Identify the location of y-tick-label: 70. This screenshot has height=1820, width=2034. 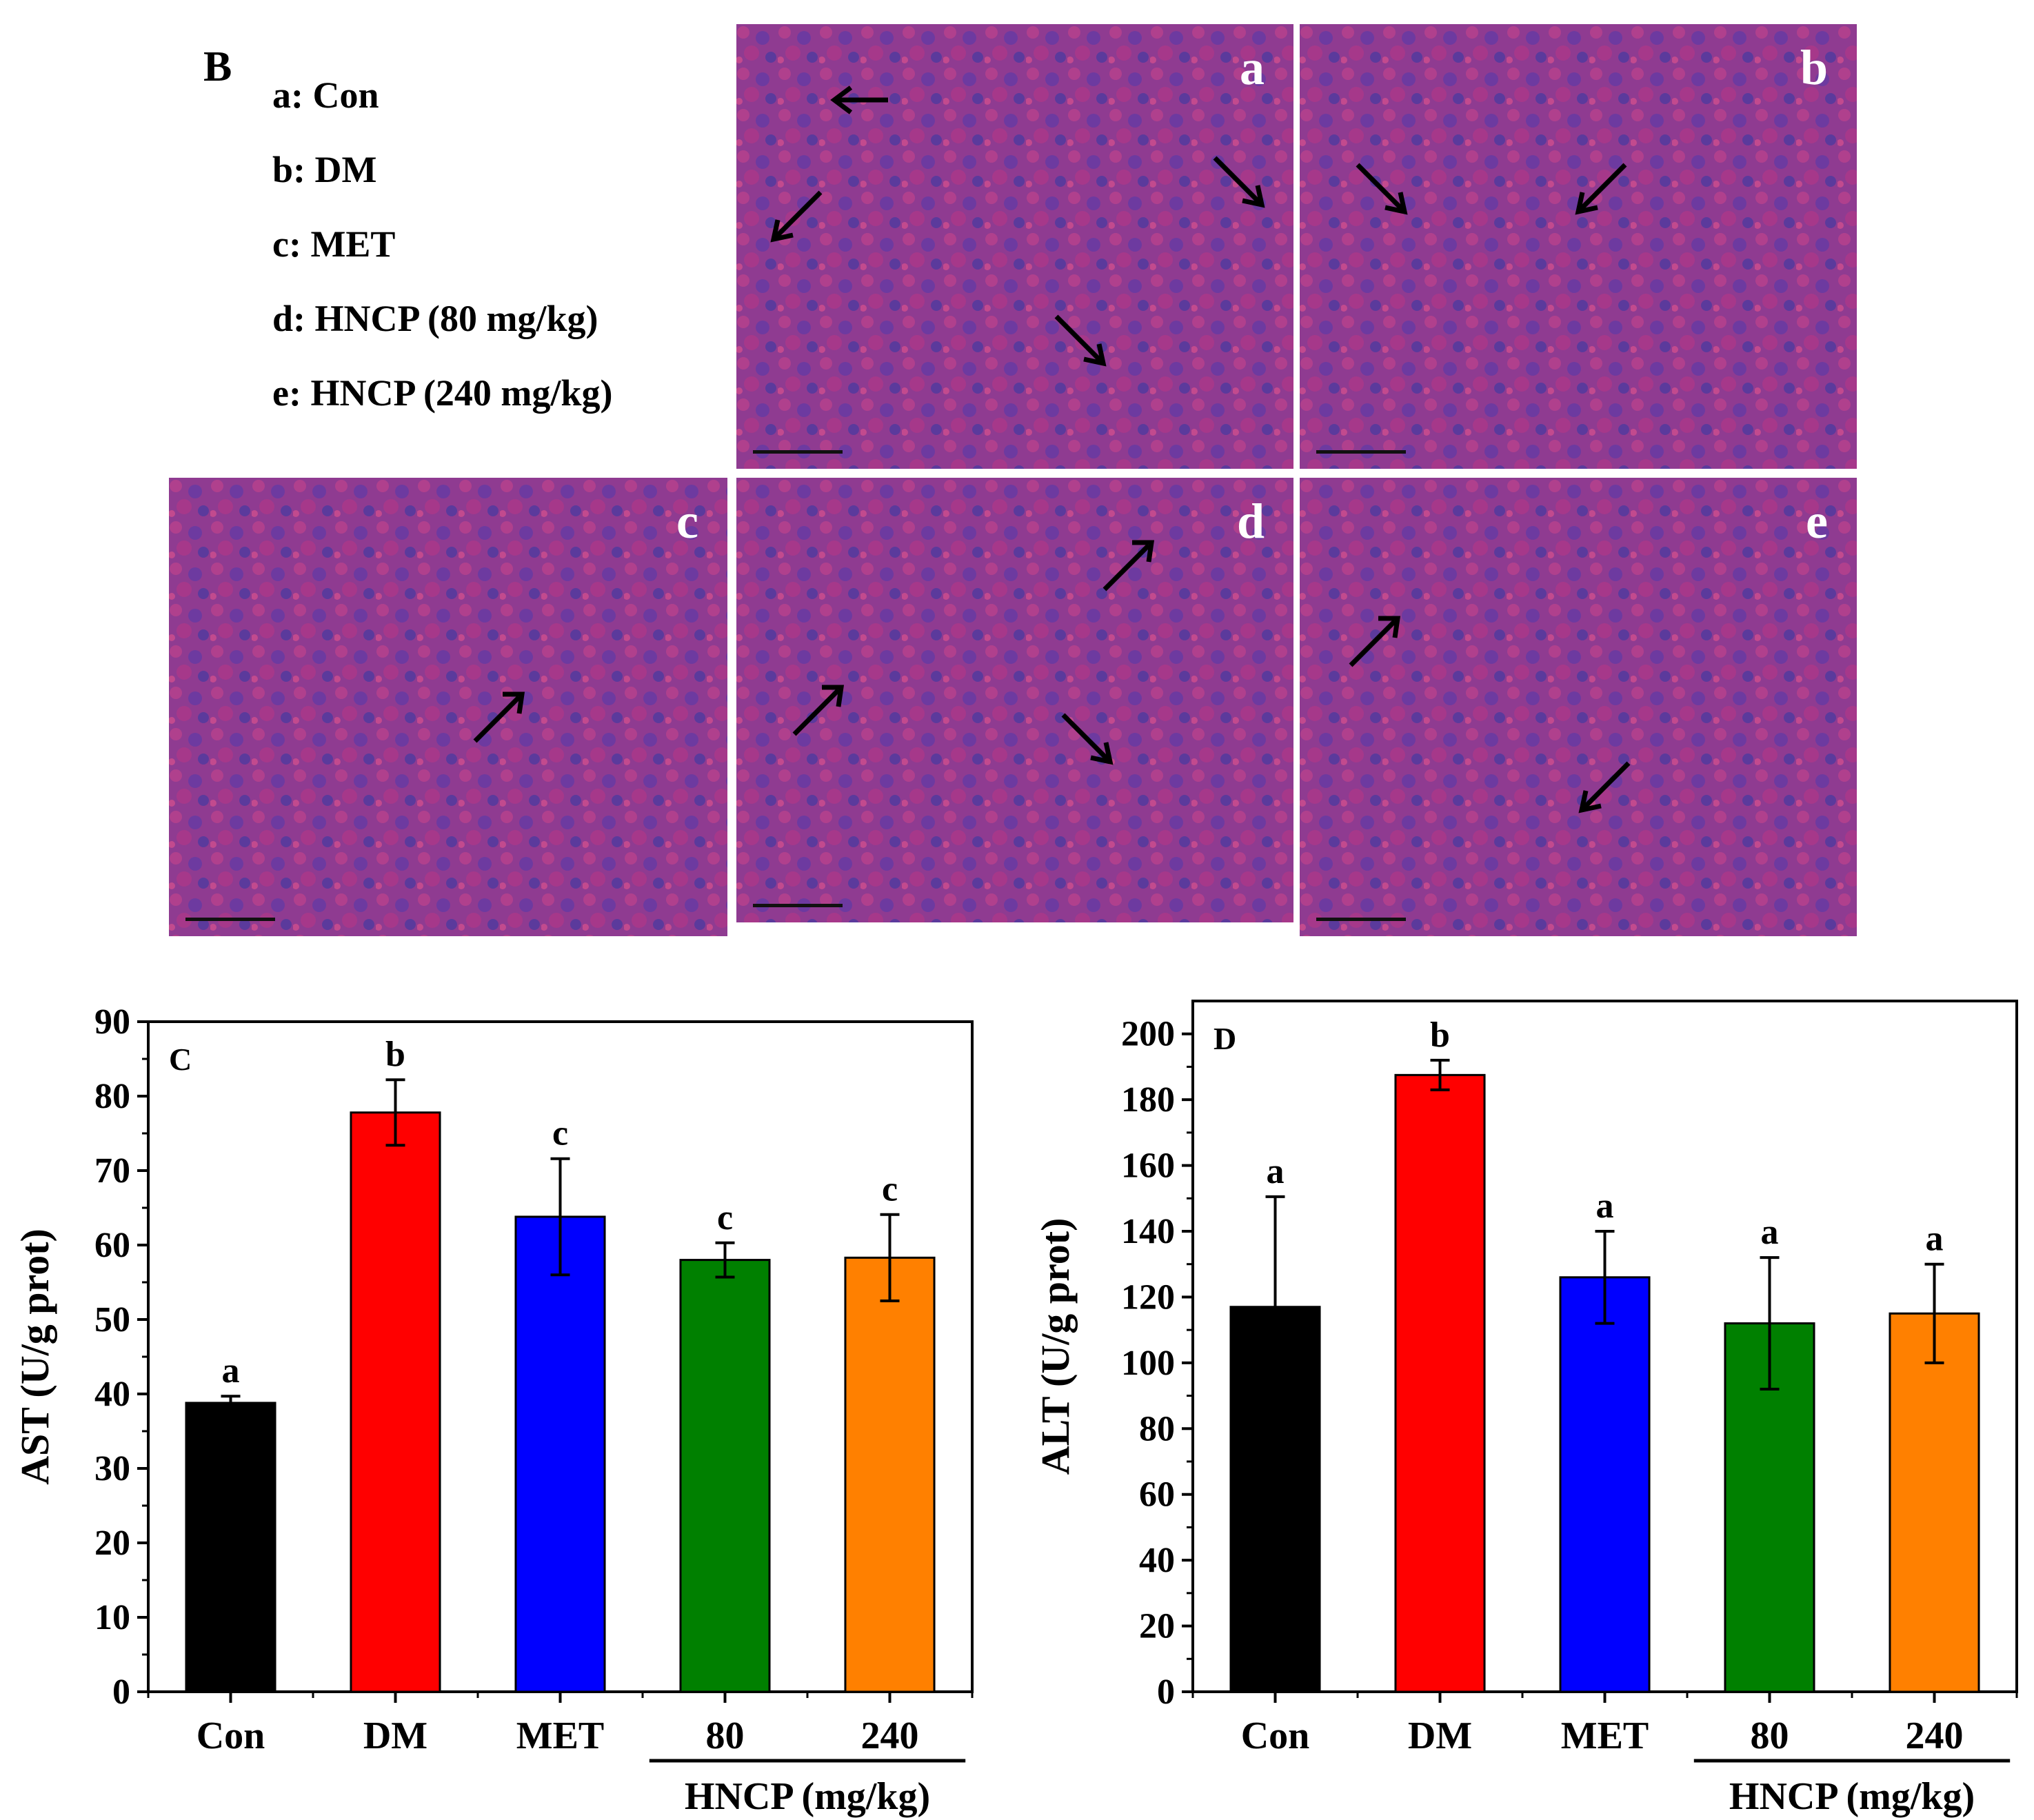
(112, 1171).